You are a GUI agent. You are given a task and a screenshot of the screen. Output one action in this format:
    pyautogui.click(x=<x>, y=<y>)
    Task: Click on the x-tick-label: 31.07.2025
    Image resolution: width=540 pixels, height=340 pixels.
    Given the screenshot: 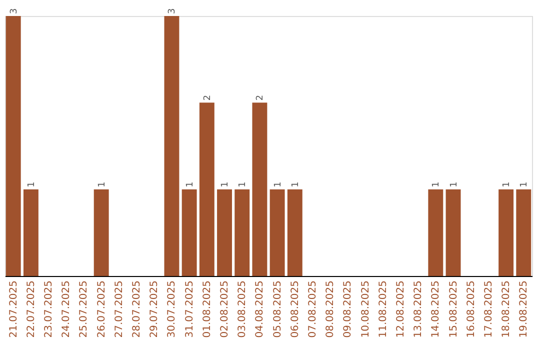 What is the action you would take?
    pyautogui.click(x=190, y=309)
    